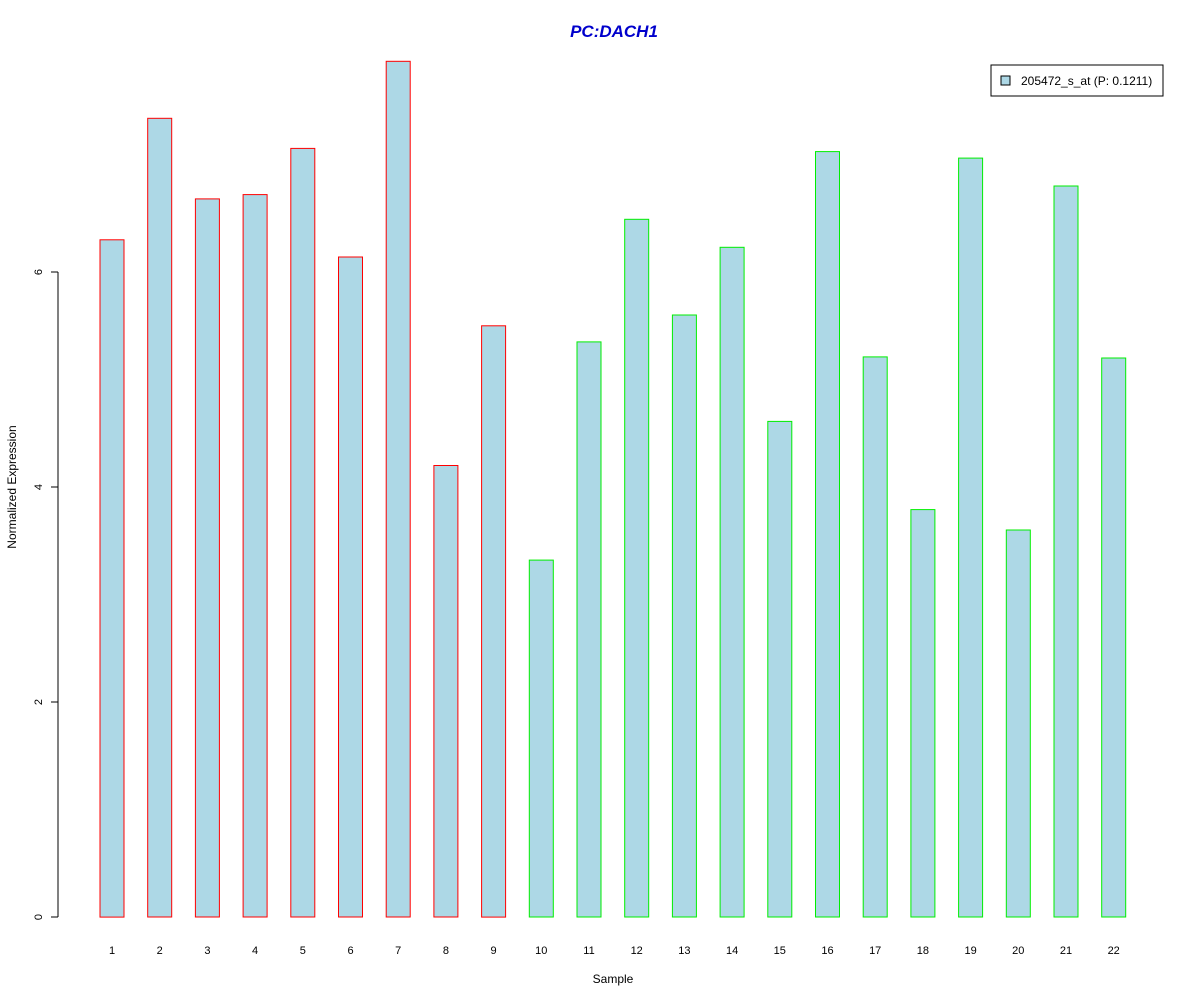  Describe the element at coordinates (732, 951) in the screenshot. I see `x-tick-label: 14` at that location.